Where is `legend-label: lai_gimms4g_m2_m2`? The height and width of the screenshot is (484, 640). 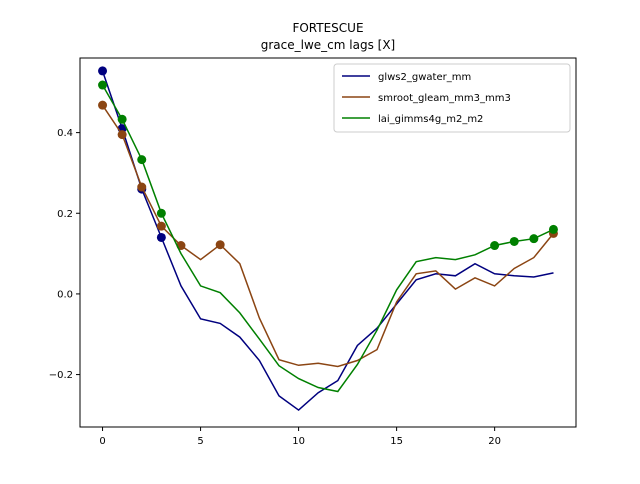 legend-label: lai_gimms4g_m2_m2 is located at coordinates (430, 119).